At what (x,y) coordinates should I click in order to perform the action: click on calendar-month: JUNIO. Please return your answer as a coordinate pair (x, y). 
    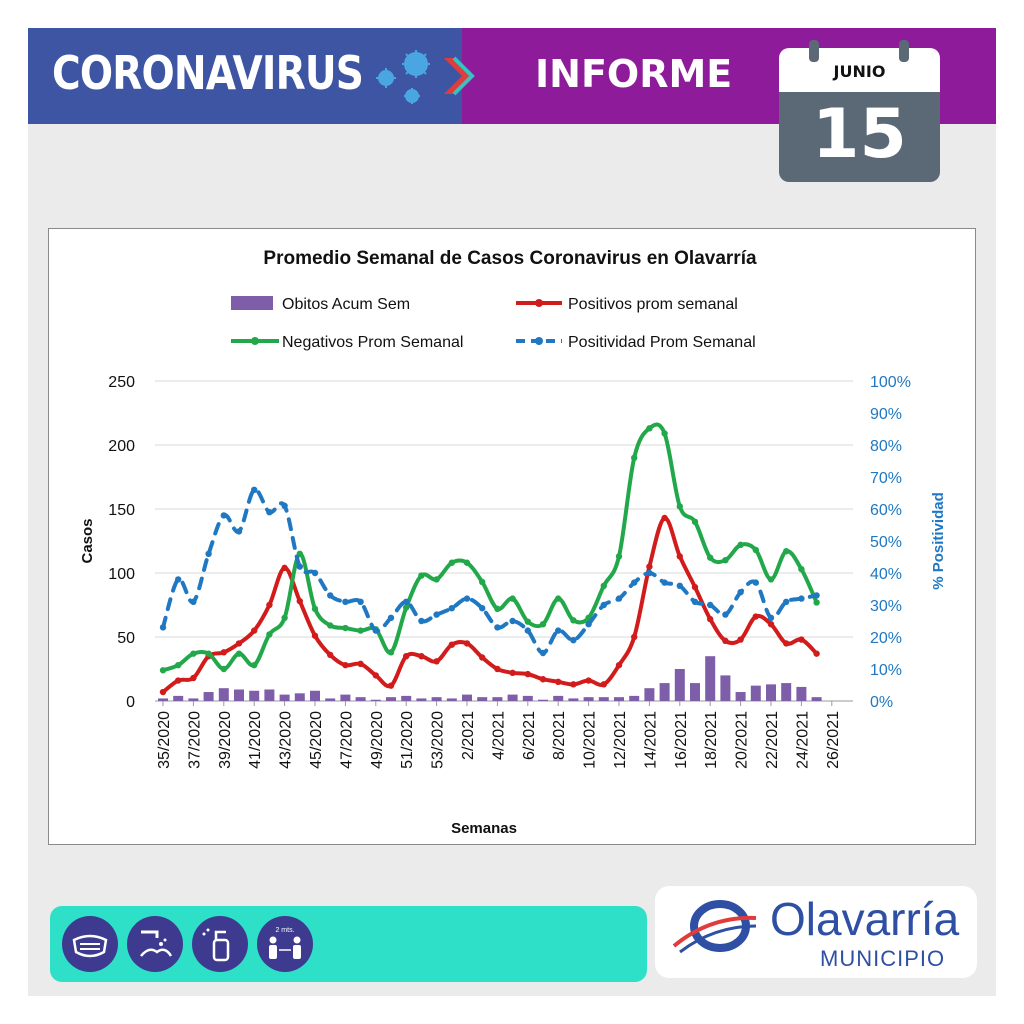
    Looking at the image, I should click on (859, 71).